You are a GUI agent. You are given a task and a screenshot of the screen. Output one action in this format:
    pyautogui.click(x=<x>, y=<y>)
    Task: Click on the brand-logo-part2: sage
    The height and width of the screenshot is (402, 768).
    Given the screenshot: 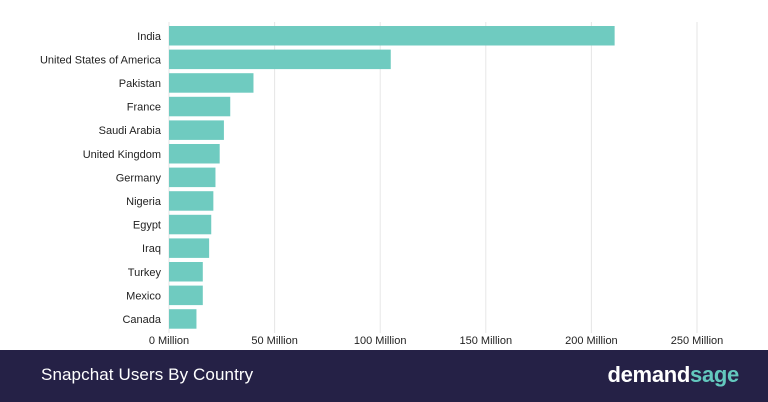 What is the action you would take?
    pyautogui.click(x=714, y=374)
    